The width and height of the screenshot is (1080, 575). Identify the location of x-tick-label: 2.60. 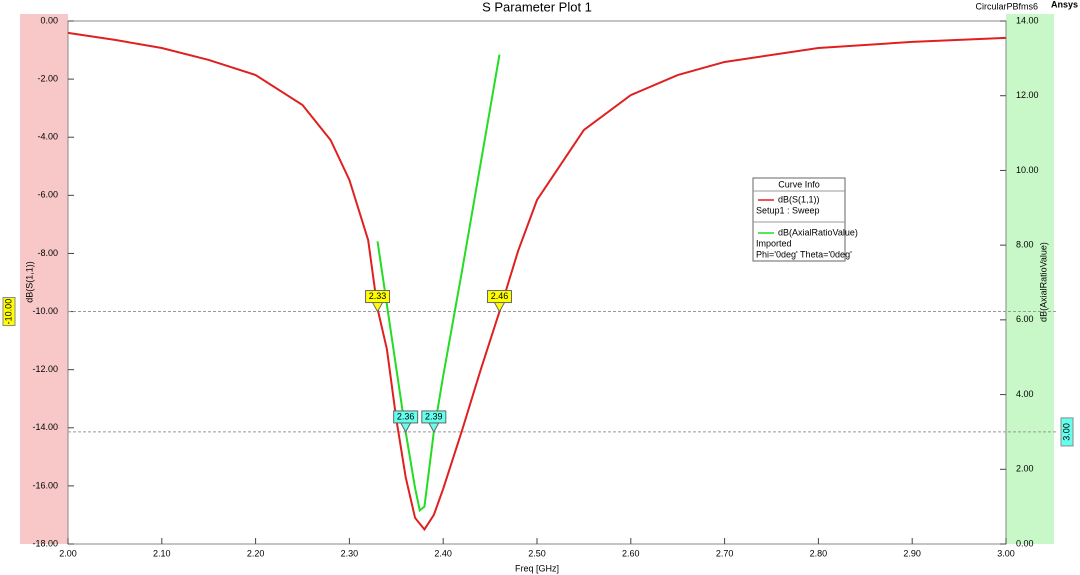
(631, 553).